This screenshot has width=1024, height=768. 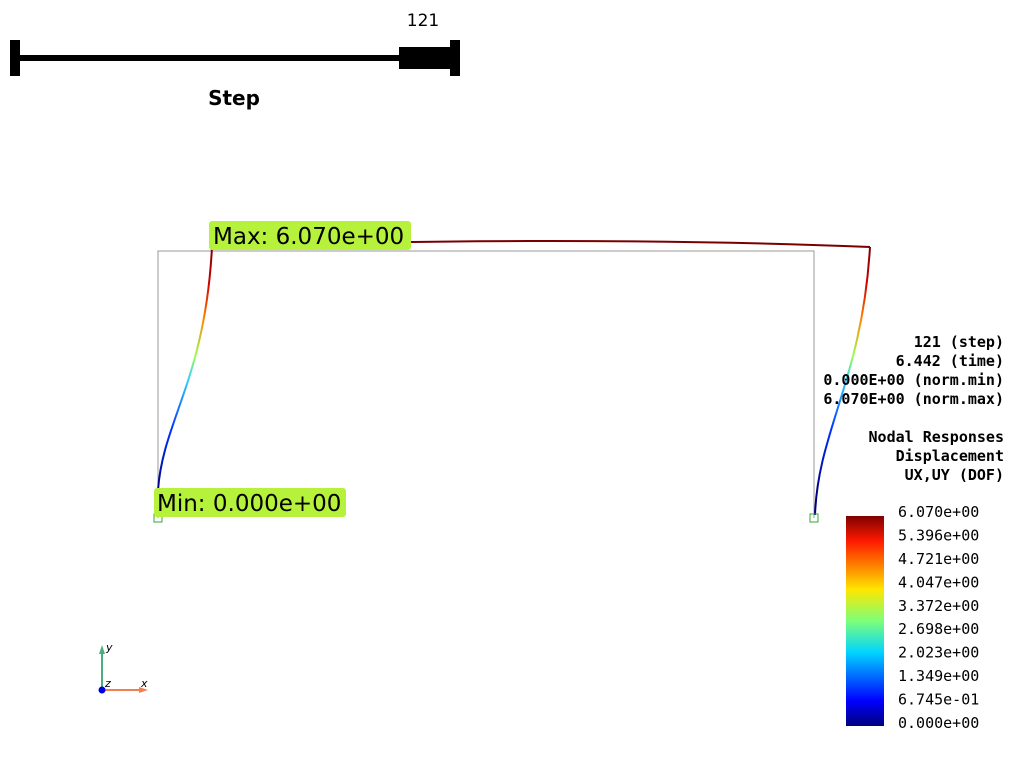 I want to click on axis-y-arrow, so click(x=102, y=649).